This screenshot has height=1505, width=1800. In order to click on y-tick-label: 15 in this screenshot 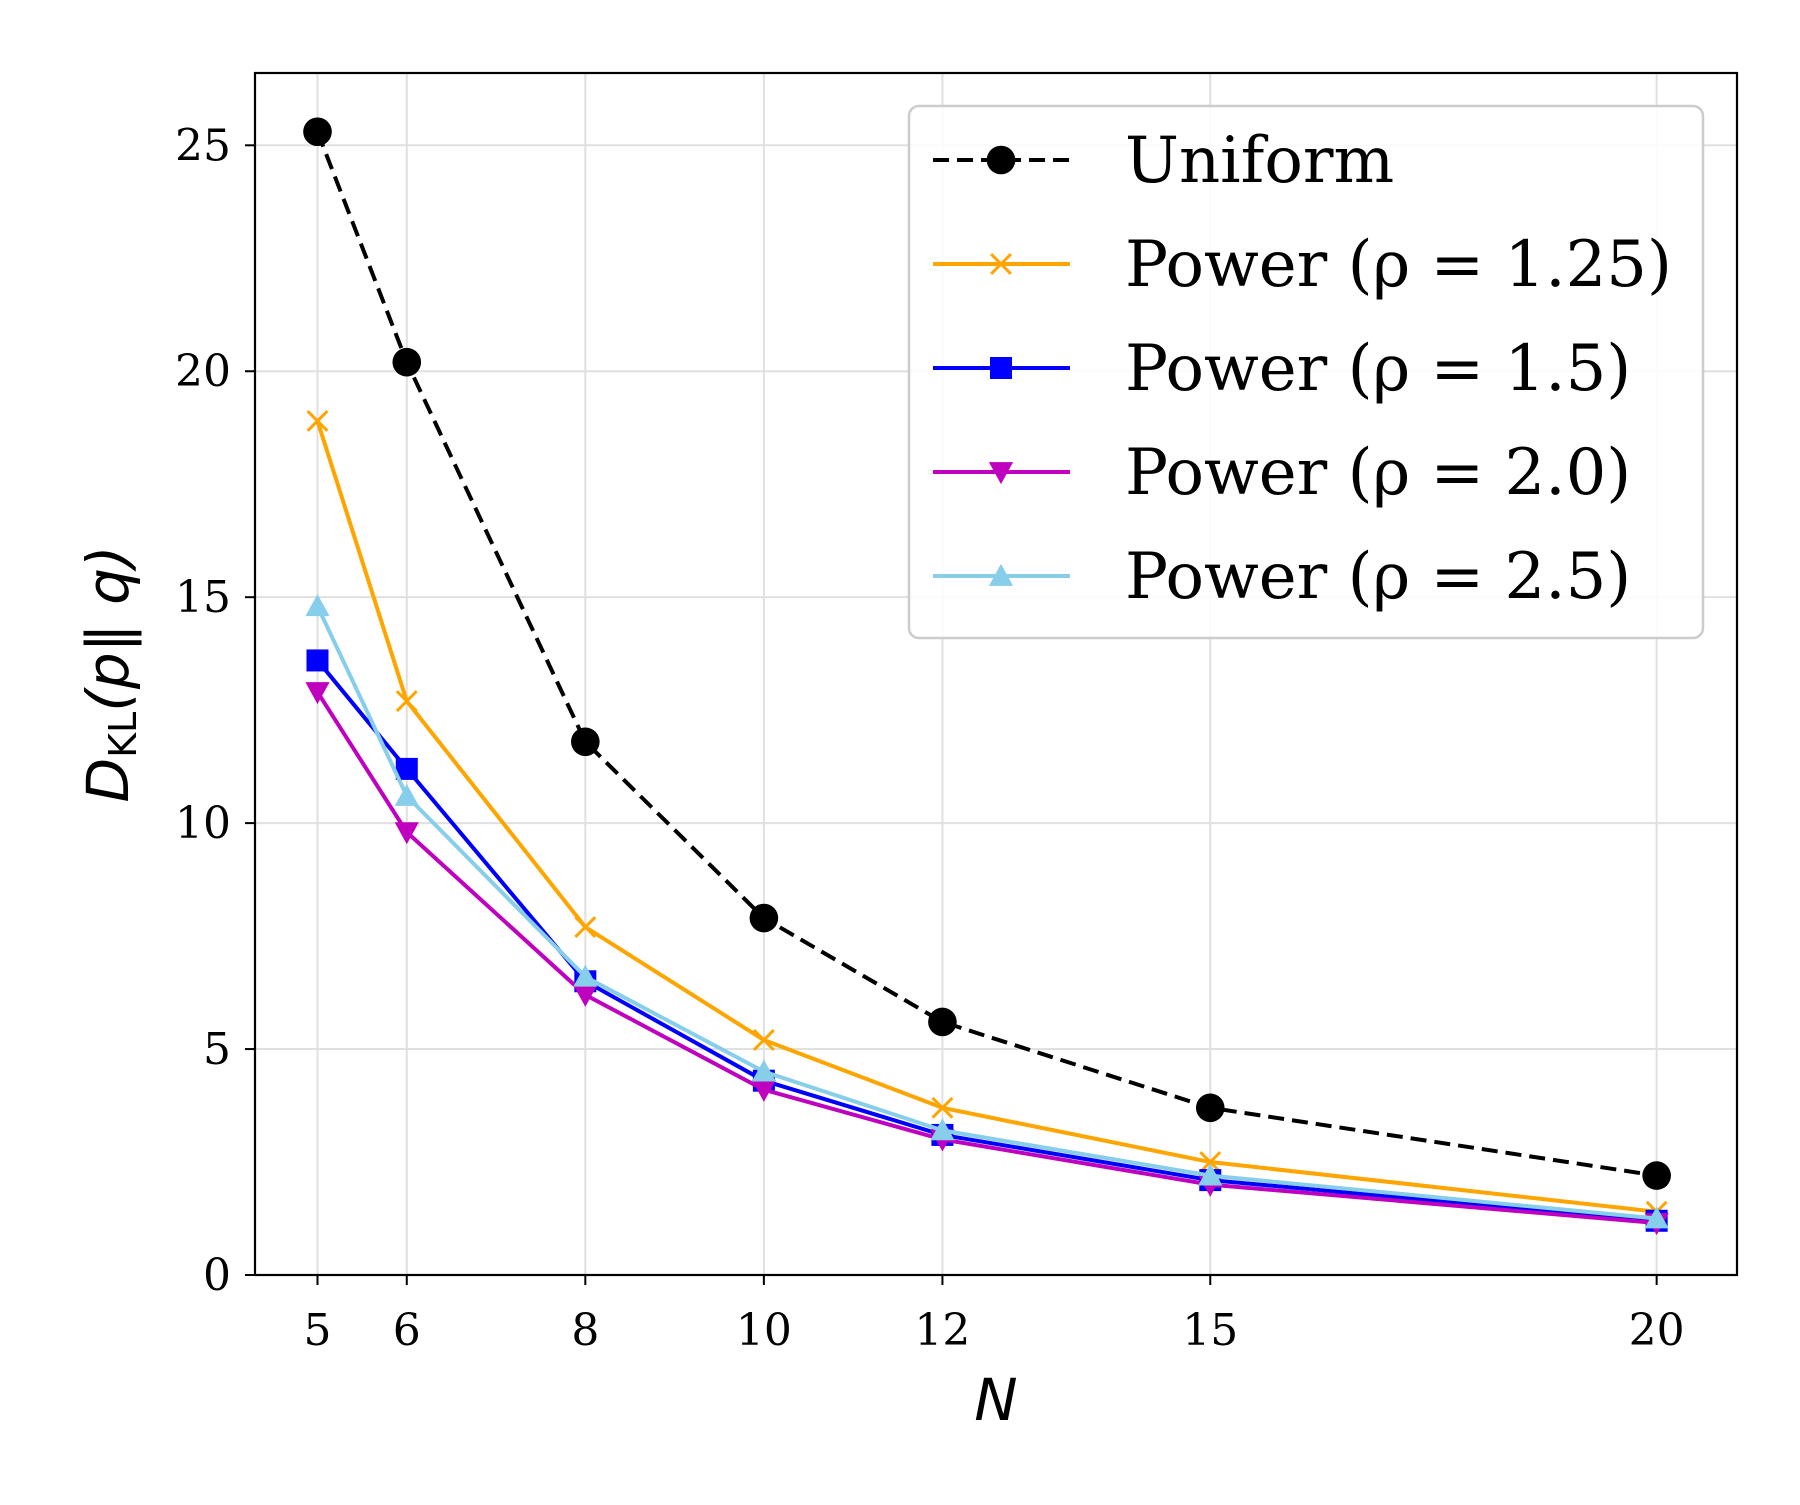, I will do `click(203, 597)`.